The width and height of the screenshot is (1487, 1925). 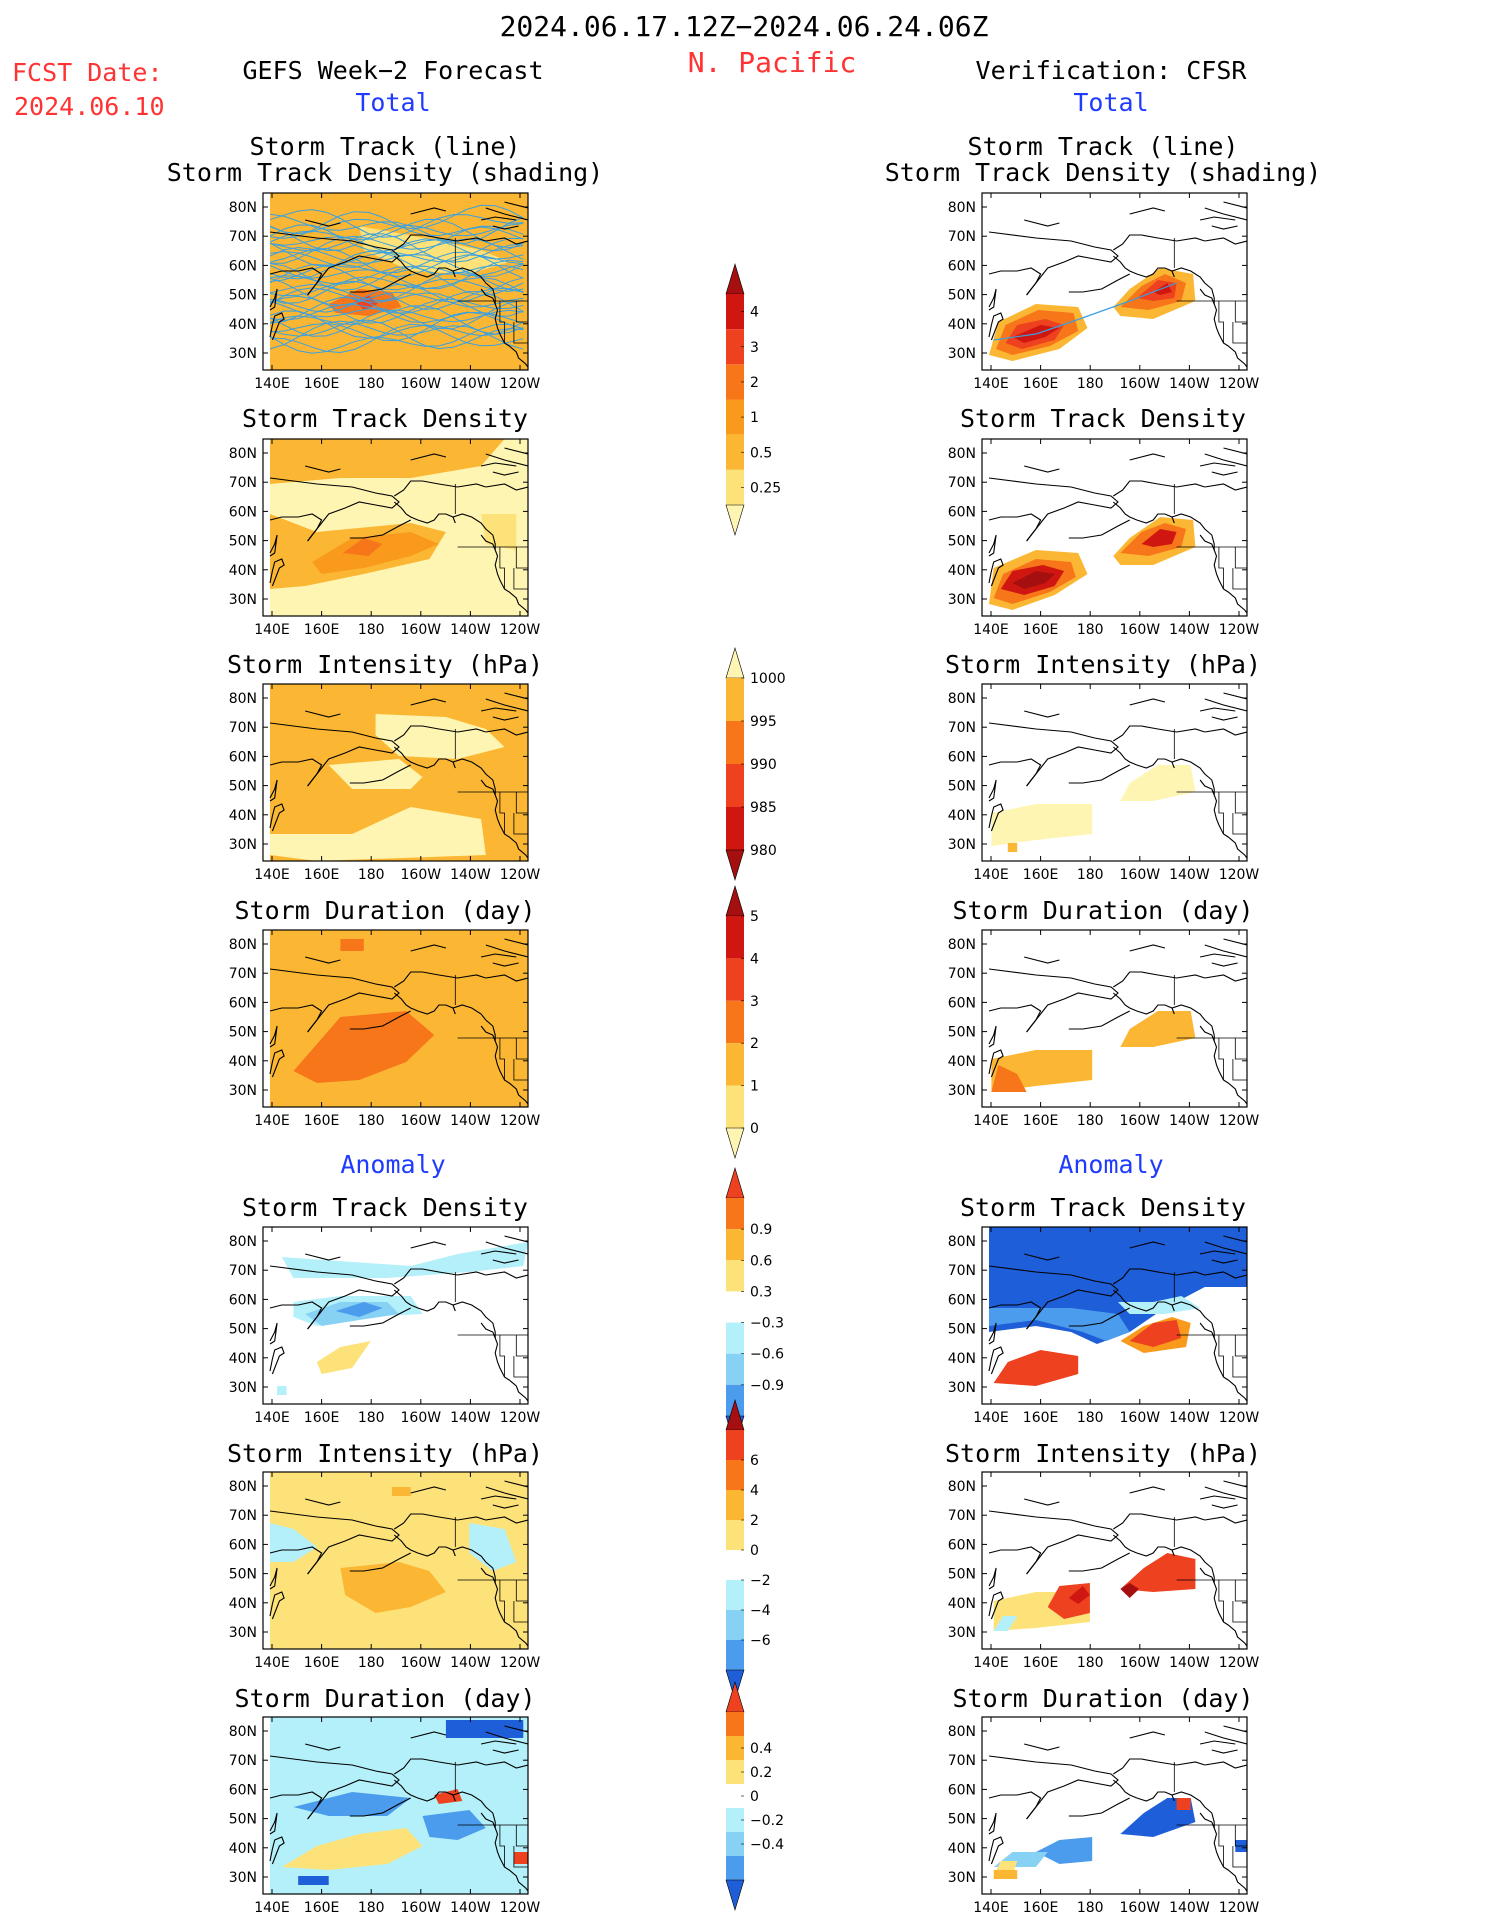 What do you see at coordinates (754, 1461) in the screenshot?
I see `colorbar-label: 6` at bounding box center [754, 1461].